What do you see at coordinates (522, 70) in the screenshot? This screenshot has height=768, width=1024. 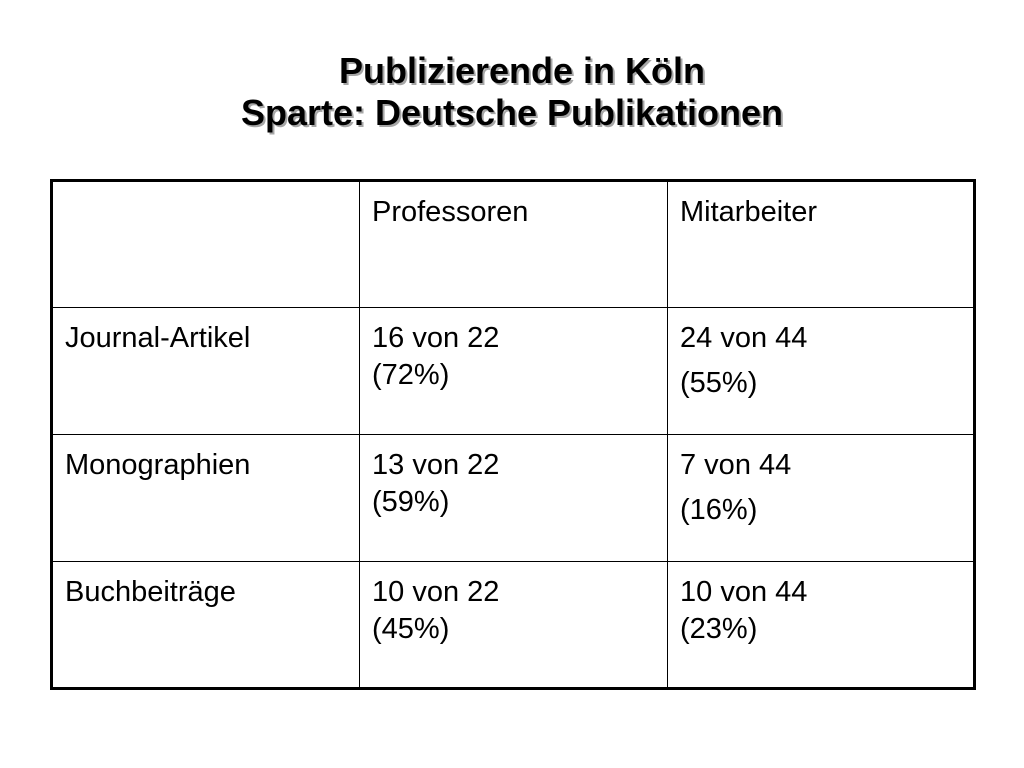 I see `title-line-1: Publizierende in Köln` at bounding box center [522, 70].